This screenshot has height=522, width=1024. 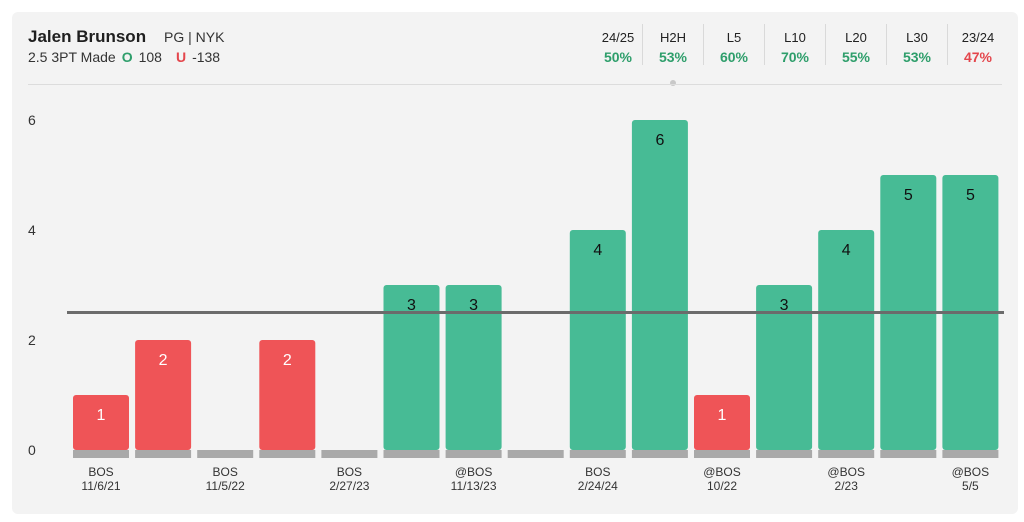 What do you see at coordinates (150, 57) in the screenshot?
I see `over-odds: 108` at bounding box center [150, 57].